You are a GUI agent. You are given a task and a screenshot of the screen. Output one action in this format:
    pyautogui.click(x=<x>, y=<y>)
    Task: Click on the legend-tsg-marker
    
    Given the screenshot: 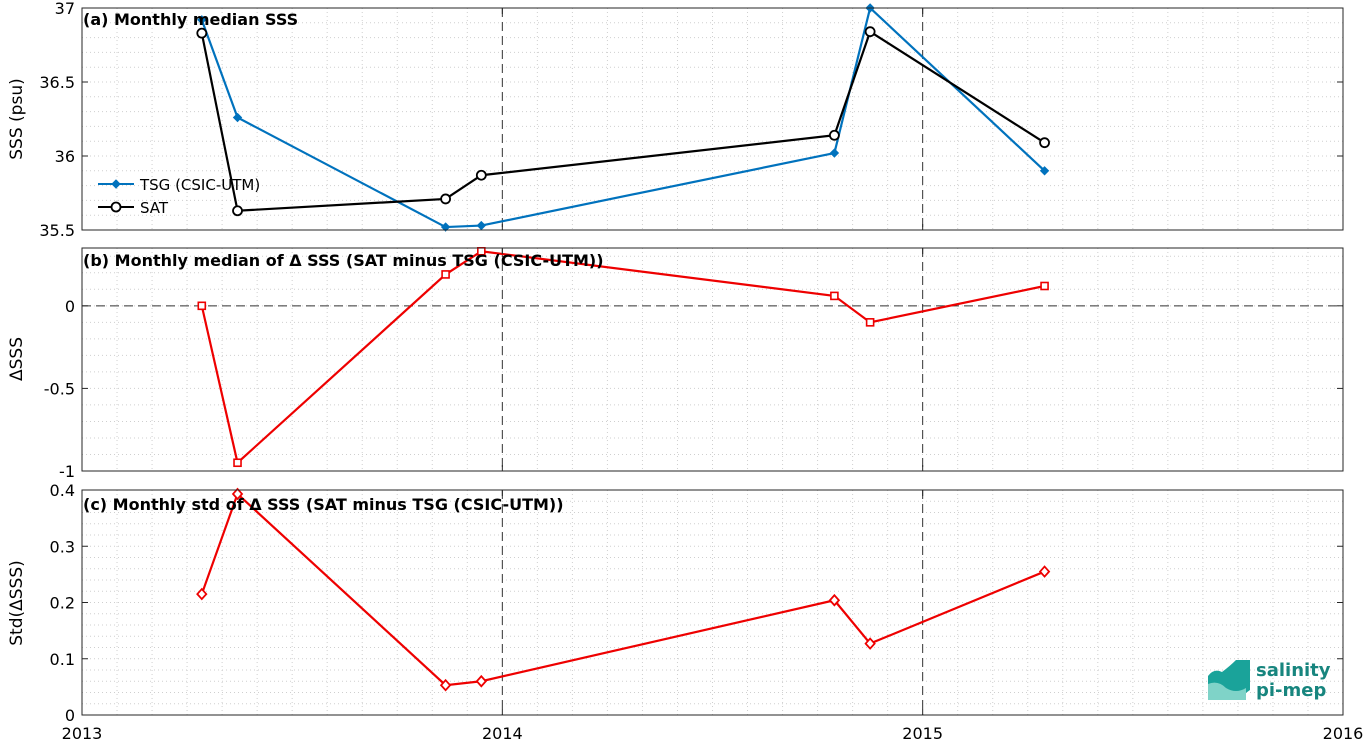 What is the action you would take?
    pyautogui.click(x=116, y=184)
    